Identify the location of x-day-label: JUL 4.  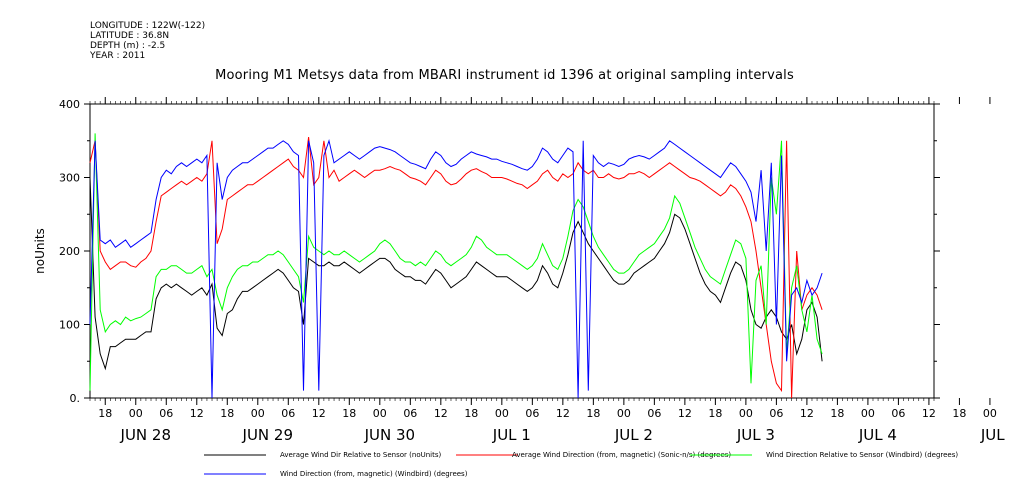
(877, 435).